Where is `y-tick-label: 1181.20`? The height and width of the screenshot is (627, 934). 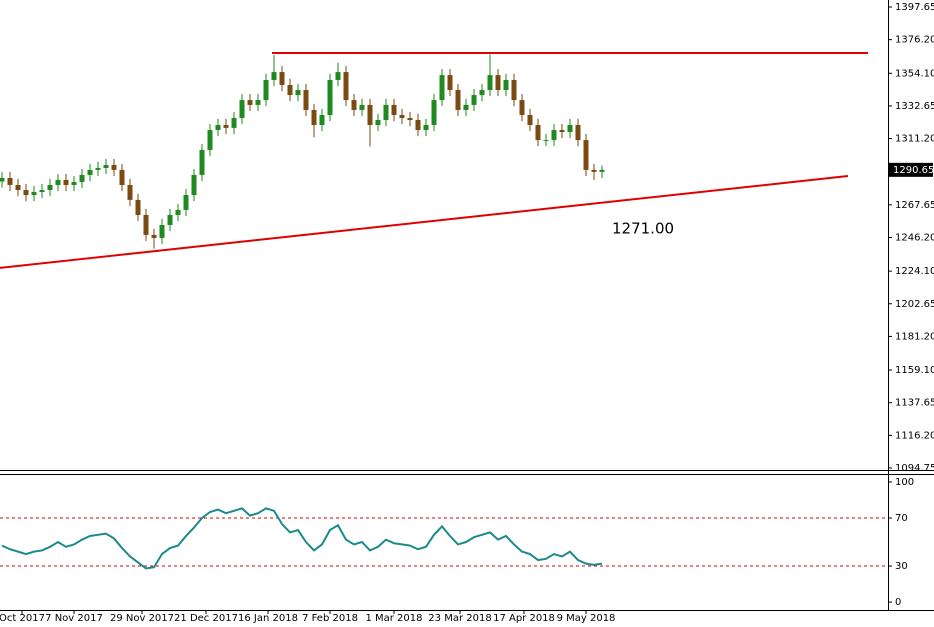
y-tick-label: 1181.20 is located at coordinates (914, 336).